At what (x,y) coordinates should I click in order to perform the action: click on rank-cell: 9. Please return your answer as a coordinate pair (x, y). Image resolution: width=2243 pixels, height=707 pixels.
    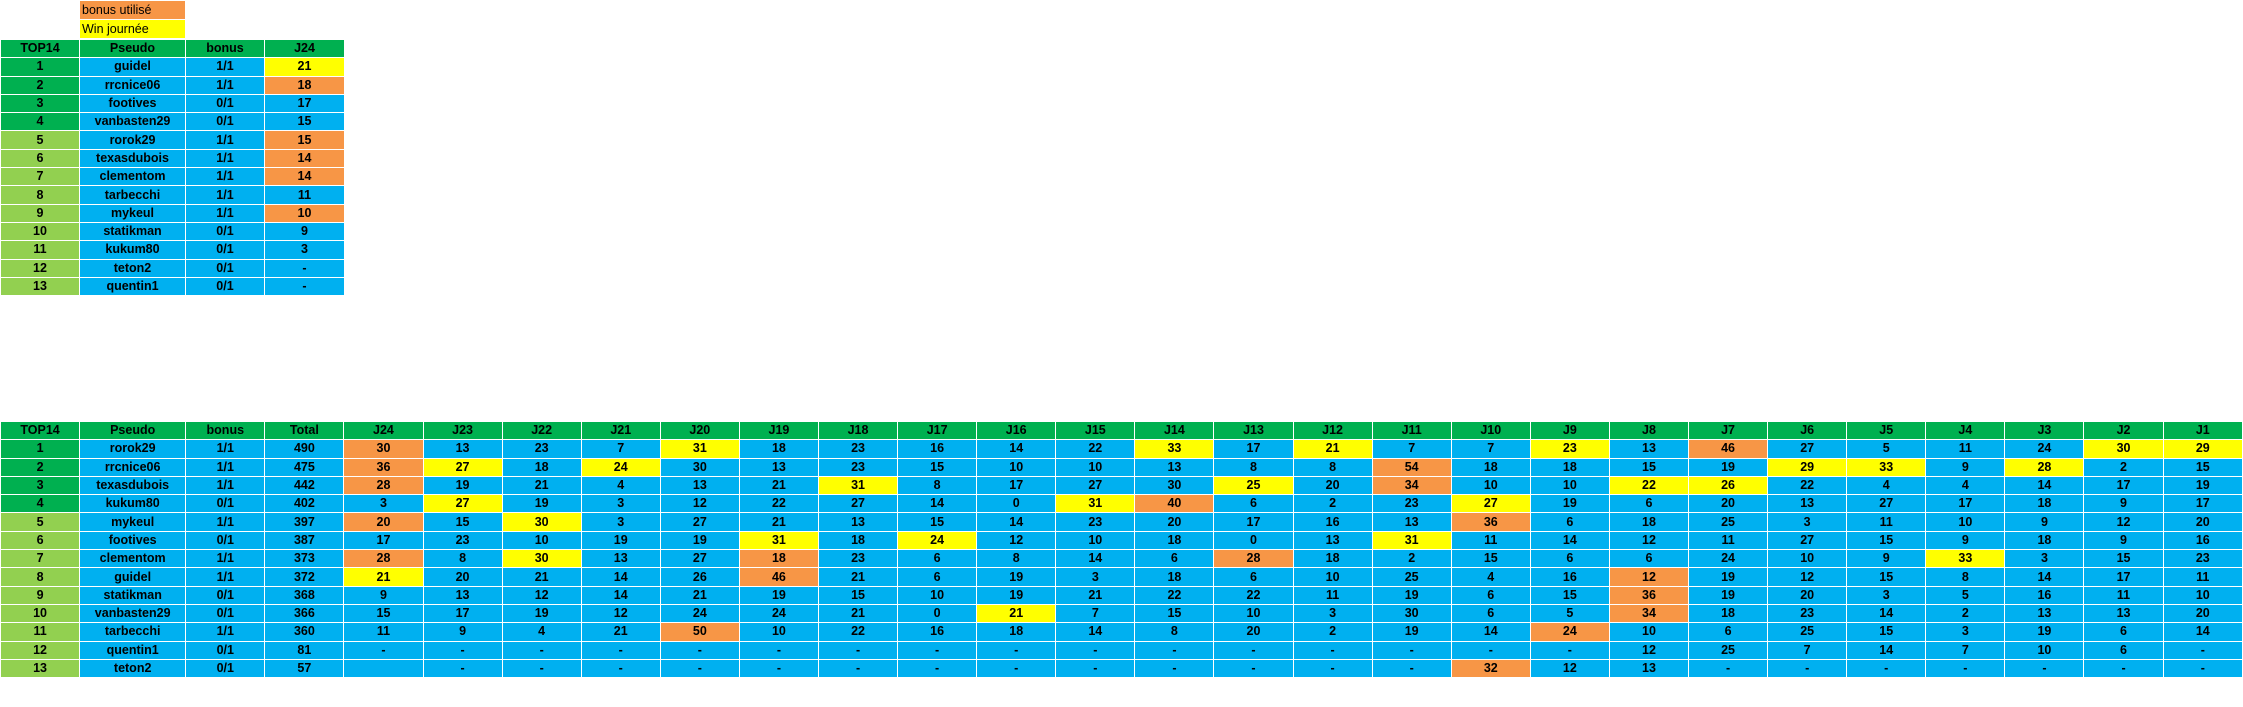
    Looking at the image, I should click on (40, 595).